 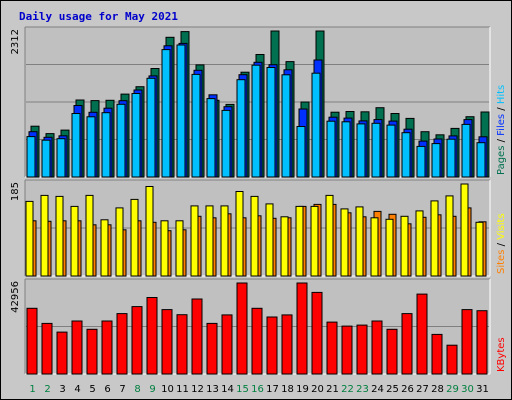 What do you see at coordinates (212, 389) in the screenshot?
I see `day-label-13: 13` at bounding box center [212, 389].